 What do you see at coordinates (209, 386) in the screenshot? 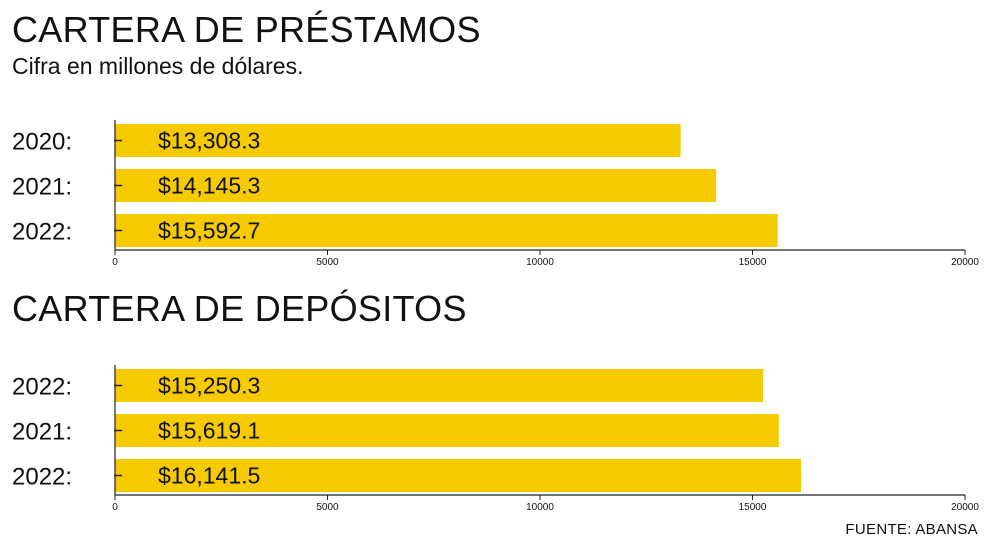
I see `bar-value-label: $15,250.3` at bounding box center [209, 386].